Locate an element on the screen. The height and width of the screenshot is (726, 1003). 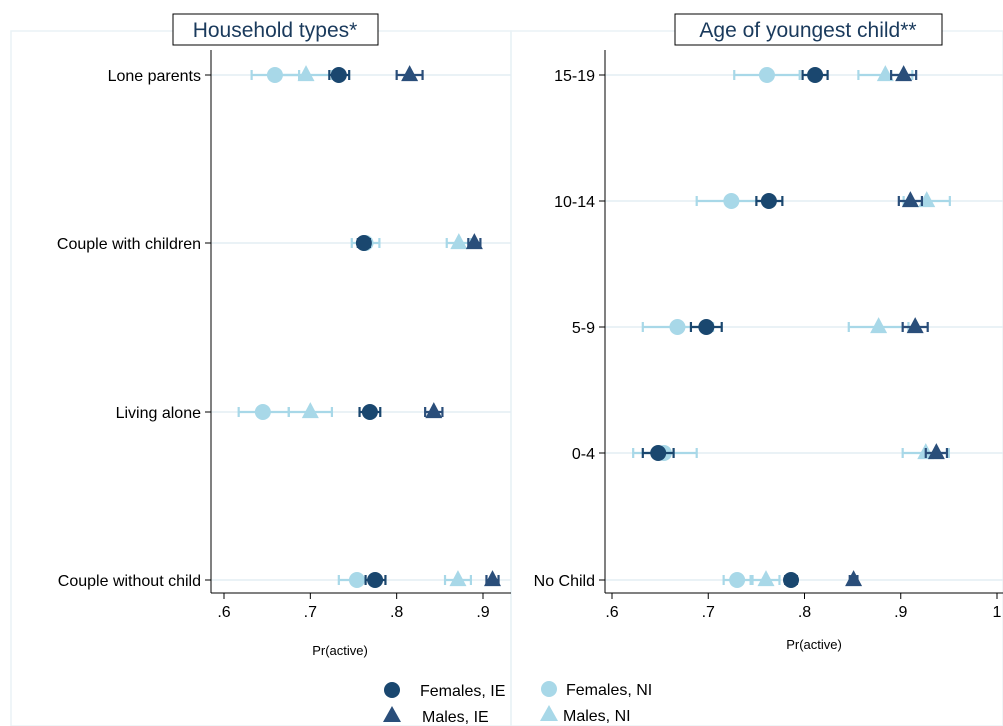
x-tick-label-right-1: .7 is located at coordinates (708, 612).